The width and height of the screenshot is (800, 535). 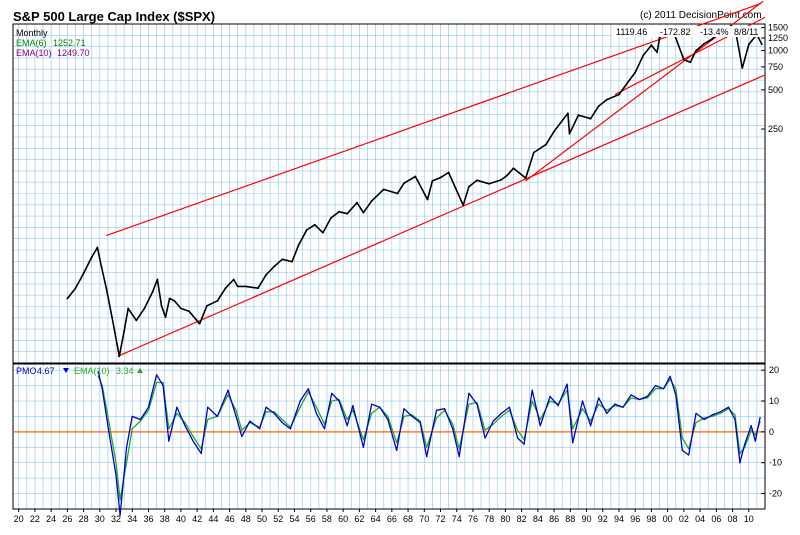 I want to click on pmo-legend: PMO 4.67 EMA(10) 3.34, so click(x=79, y=371).